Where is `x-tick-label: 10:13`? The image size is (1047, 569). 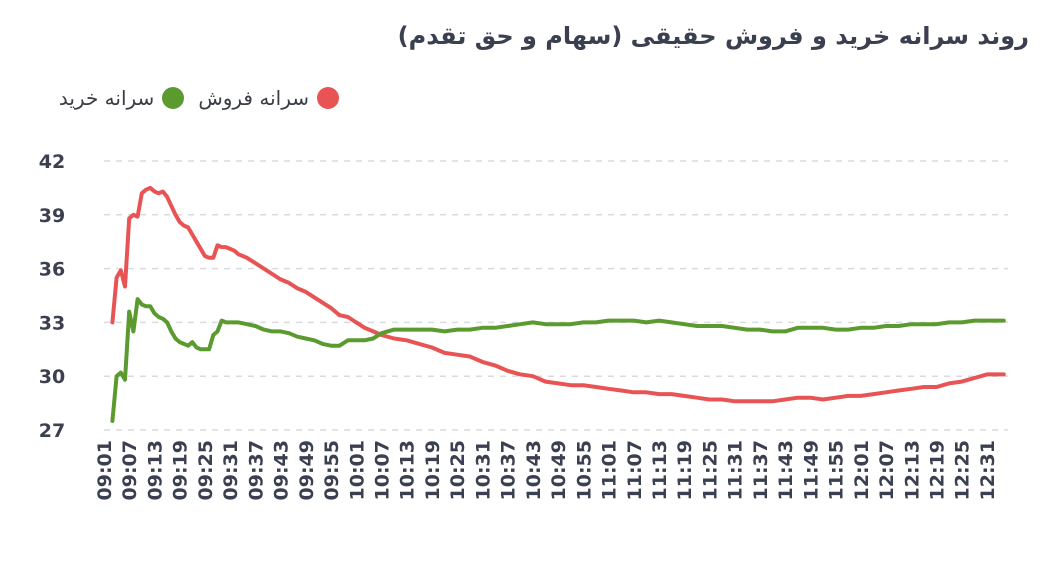
x-tick-label: 10:13 is located at coordinates (408, 470).